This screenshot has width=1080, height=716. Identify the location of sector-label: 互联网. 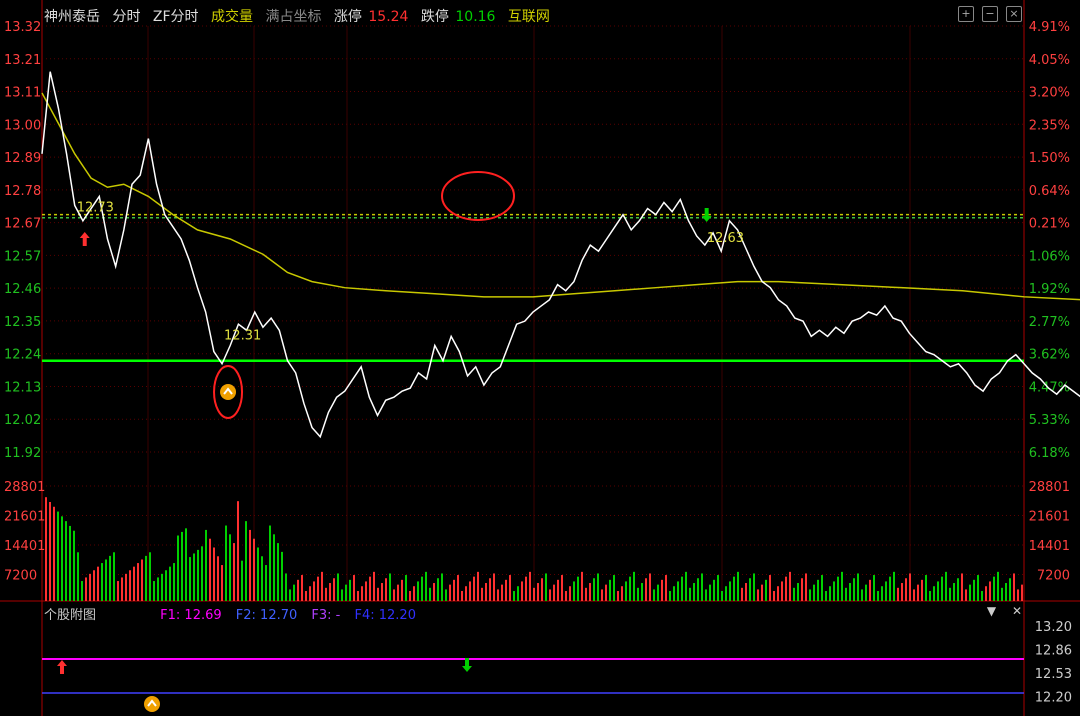
(528, 17).